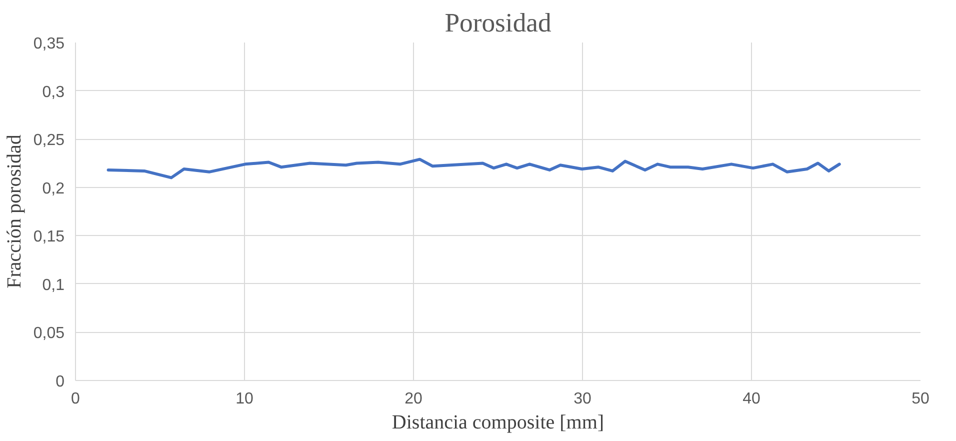  What do you see at coordinates (49, 237) in the screenshot?
I see `y-tick-label: 0,15` at bounding box center [49, 237].